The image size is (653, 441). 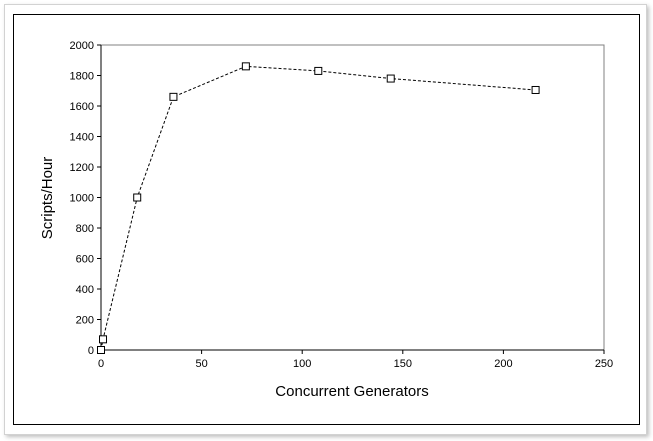 What do you see at coordinates (82, 46) in the screenshot?
I see `y-tick-label: 2000` at bounding box center [82, 46].